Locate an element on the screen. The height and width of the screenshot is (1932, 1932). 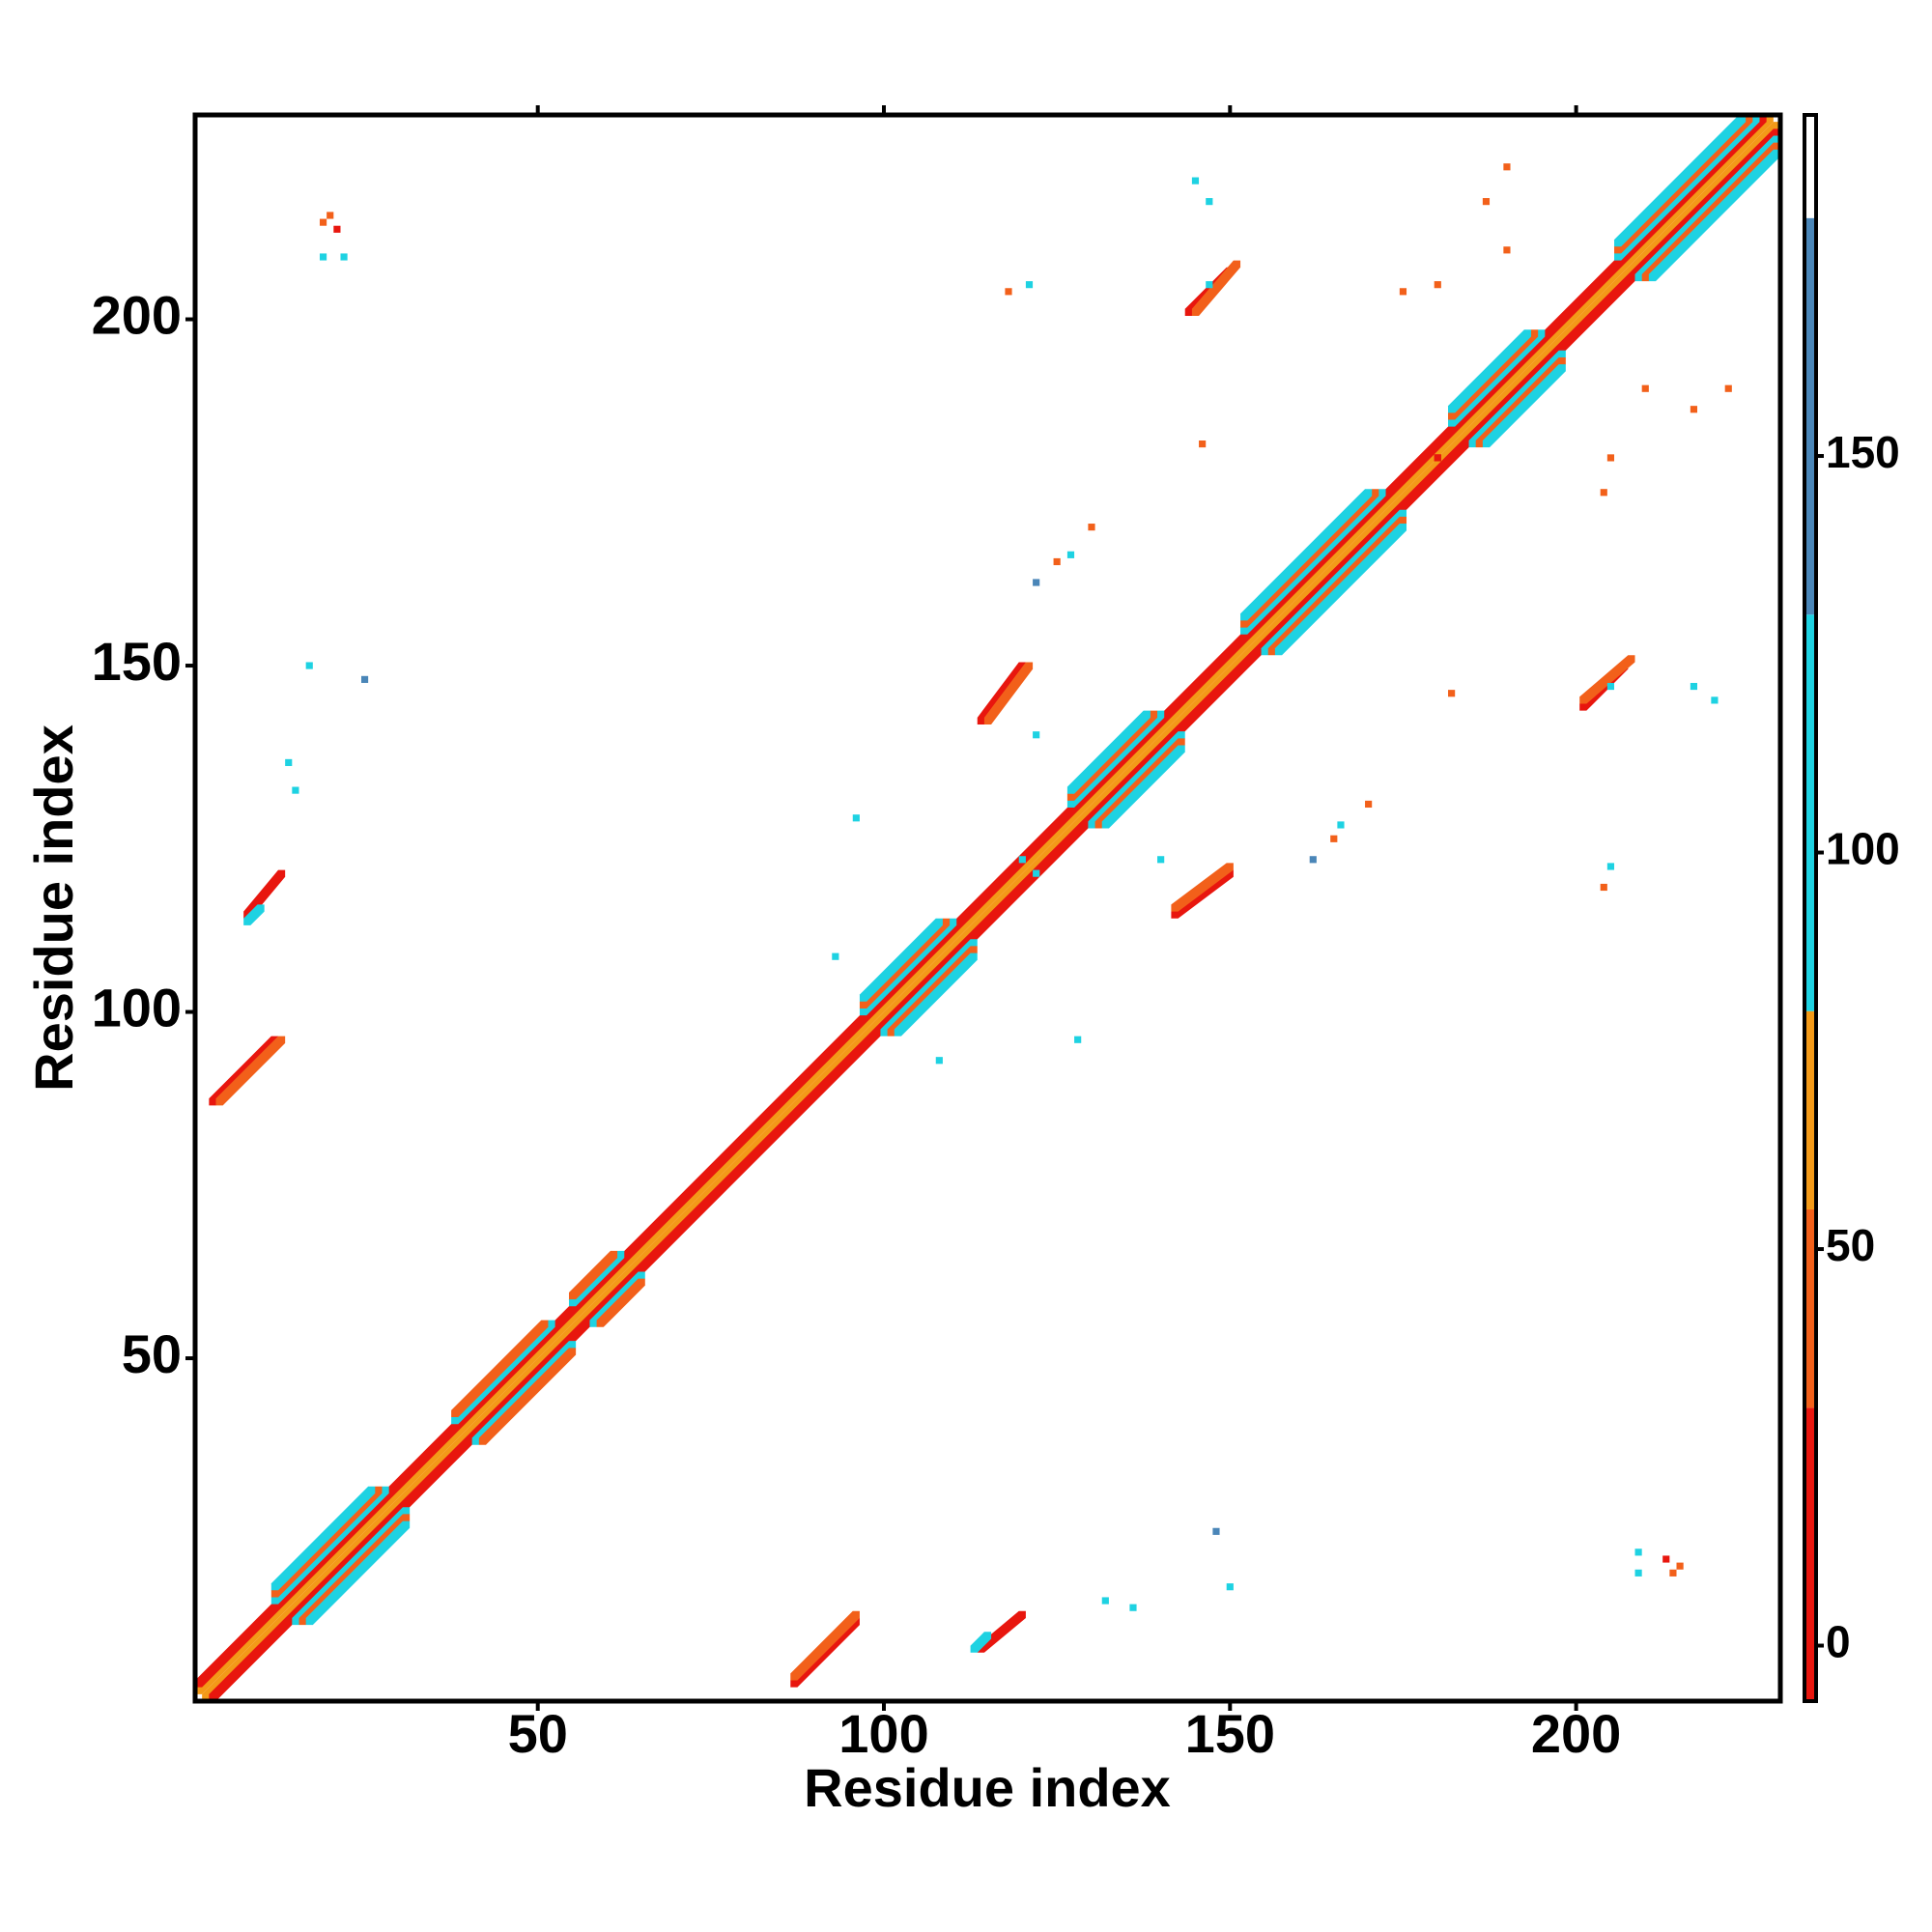
colorbar-frame is located at coordinates (1810, 908).